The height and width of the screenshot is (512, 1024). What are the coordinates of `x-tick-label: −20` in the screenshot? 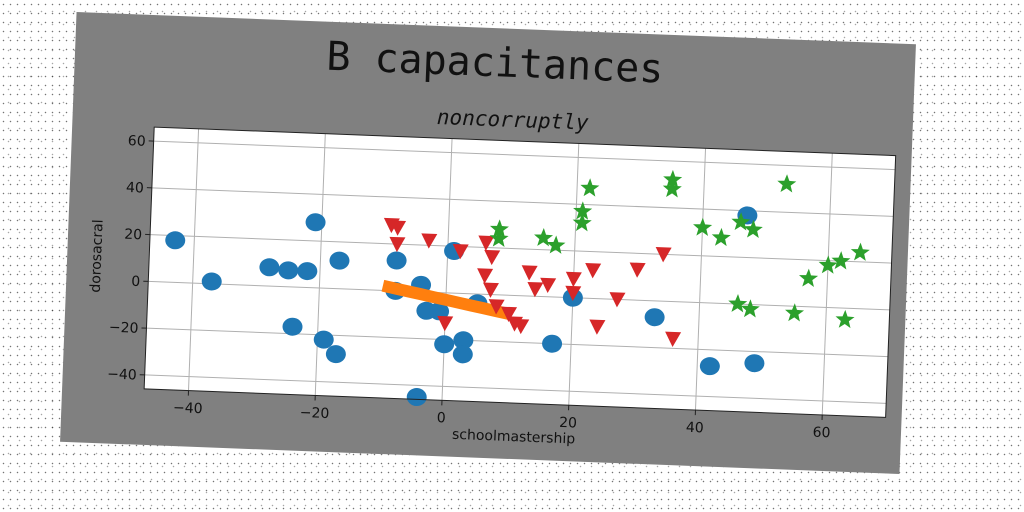 It's located at (314, 413).